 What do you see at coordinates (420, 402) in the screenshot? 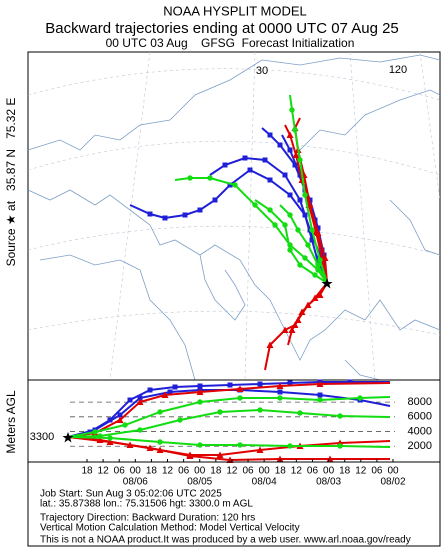
I see `y-tick-label: 8000` at bounding box center [420, 402].